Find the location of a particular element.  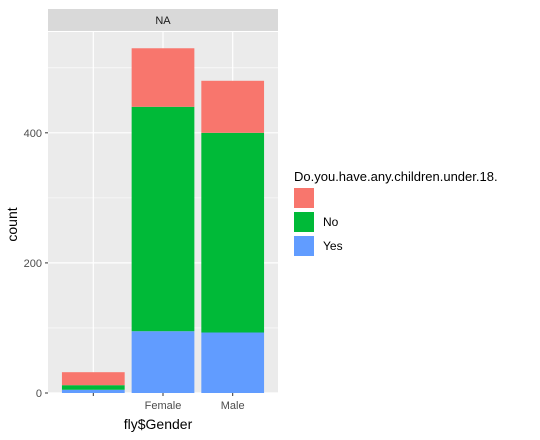

y-tick-label: 400 is located at coordinates (33, 134).